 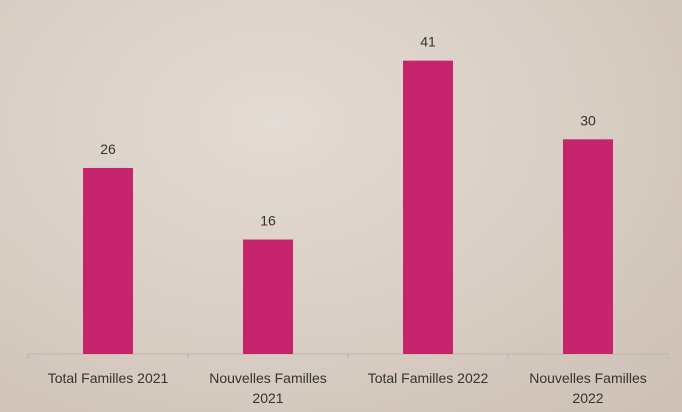 What do you see at coordinates (588, 388) in the screenshot?
I see `x-tick-label: Nouvelles Familles 2022` at bounding box center [588, 388].